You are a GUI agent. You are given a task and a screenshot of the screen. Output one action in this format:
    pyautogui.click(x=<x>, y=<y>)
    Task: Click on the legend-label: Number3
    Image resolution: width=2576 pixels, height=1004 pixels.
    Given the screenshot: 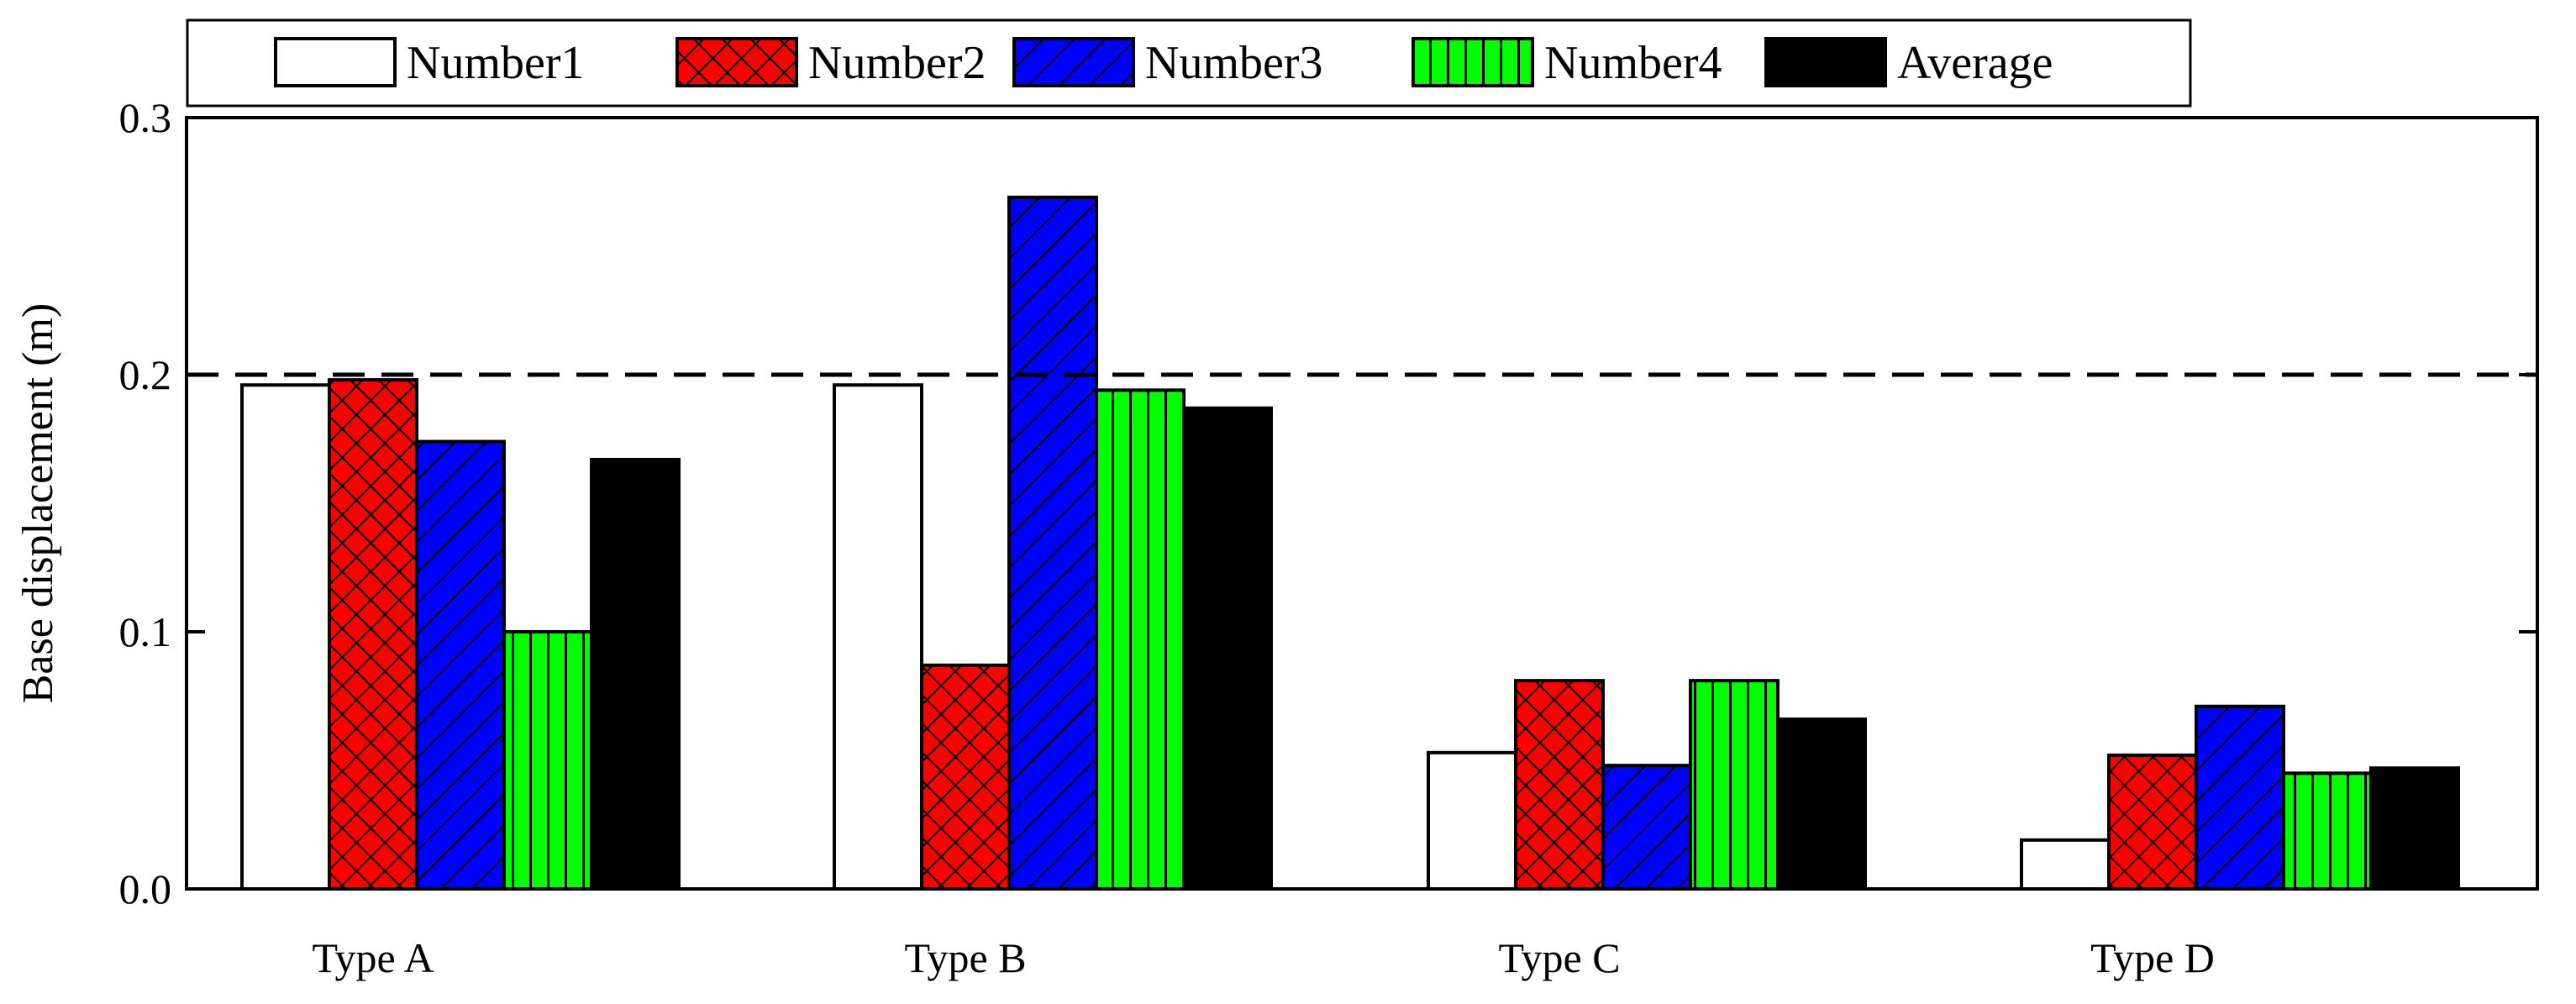 What is the action you would take?
    pyautogui.click(x=1234, y=63)
    